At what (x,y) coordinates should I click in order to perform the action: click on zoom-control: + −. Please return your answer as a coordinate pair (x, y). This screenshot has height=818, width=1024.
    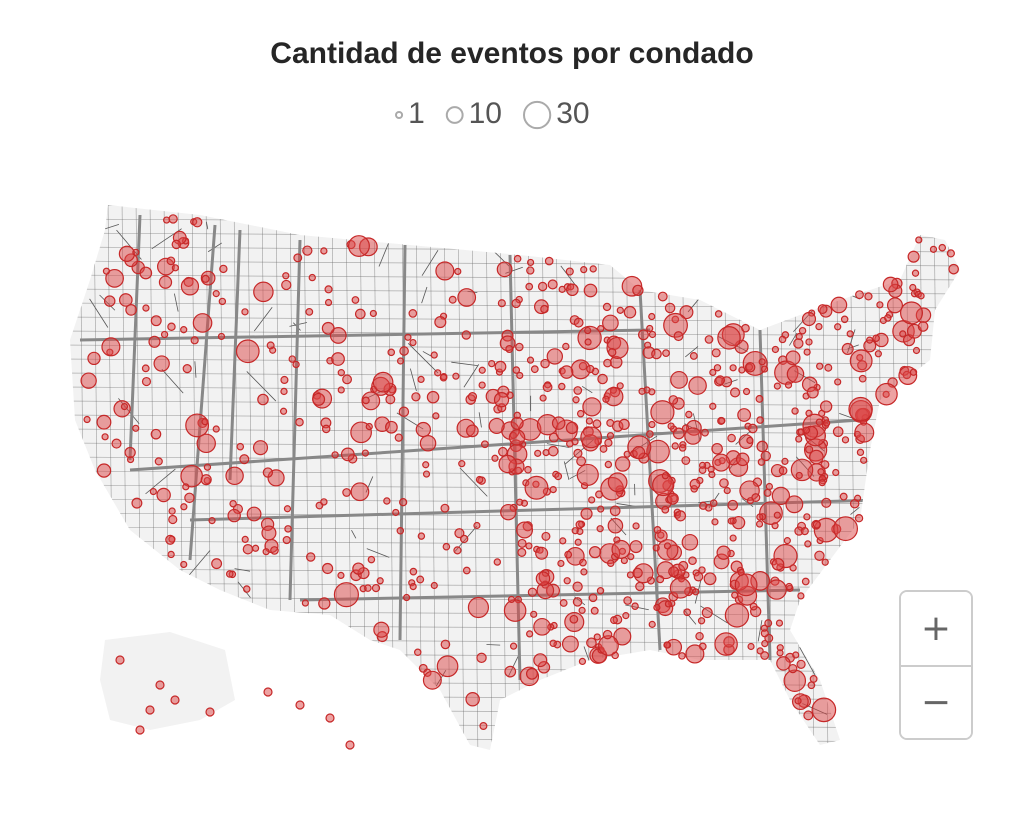
    Looking at the image, I should click on (936, 665).